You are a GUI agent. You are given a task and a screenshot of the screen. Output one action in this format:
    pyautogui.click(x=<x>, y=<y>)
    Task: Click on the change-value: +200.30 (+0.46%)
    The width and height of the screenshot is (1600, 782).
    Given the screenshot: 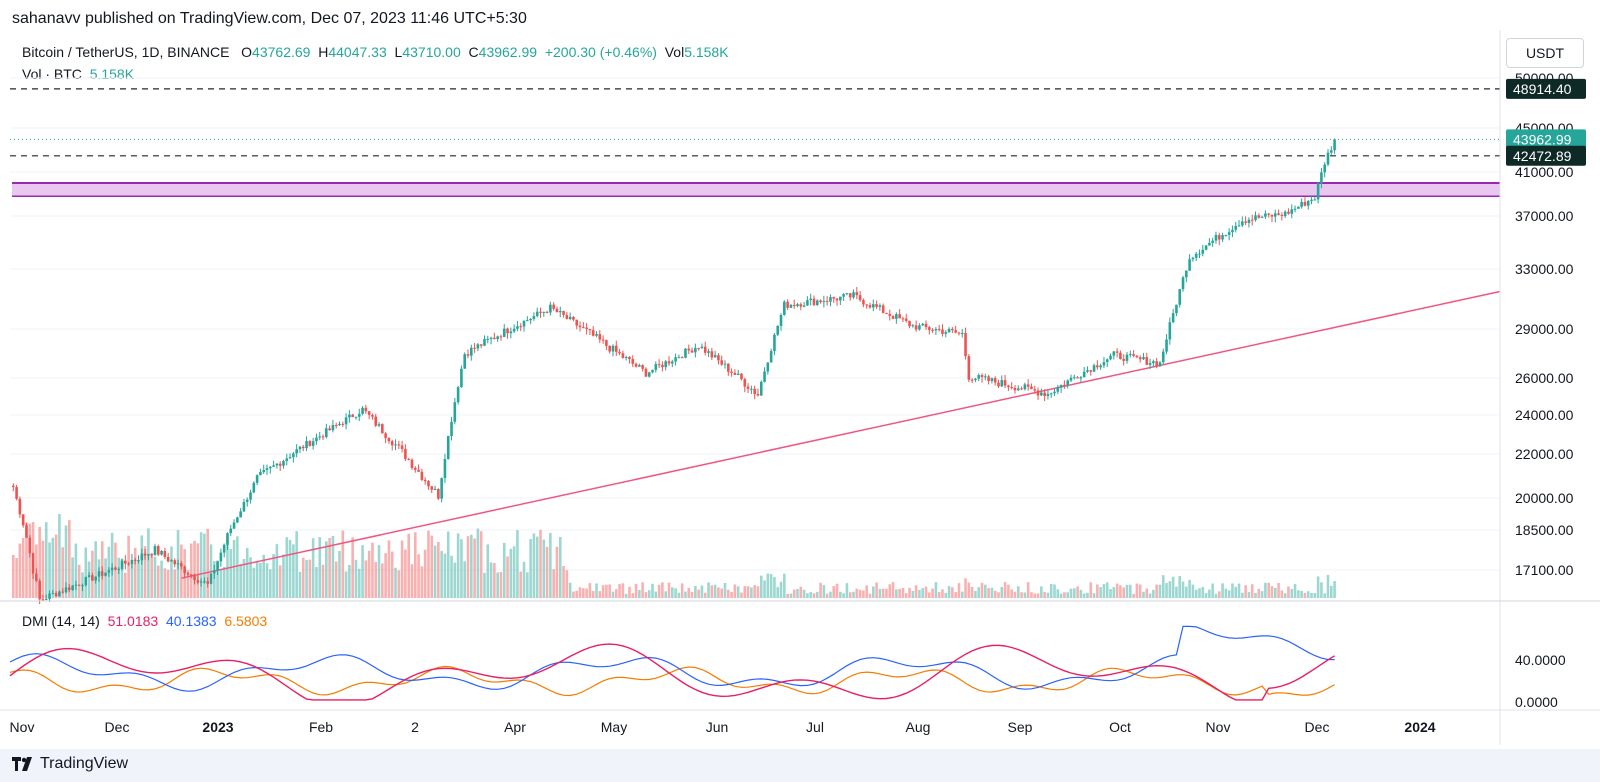 What is the action you would take?
    pyautogui.click(x=600, y=52)
    